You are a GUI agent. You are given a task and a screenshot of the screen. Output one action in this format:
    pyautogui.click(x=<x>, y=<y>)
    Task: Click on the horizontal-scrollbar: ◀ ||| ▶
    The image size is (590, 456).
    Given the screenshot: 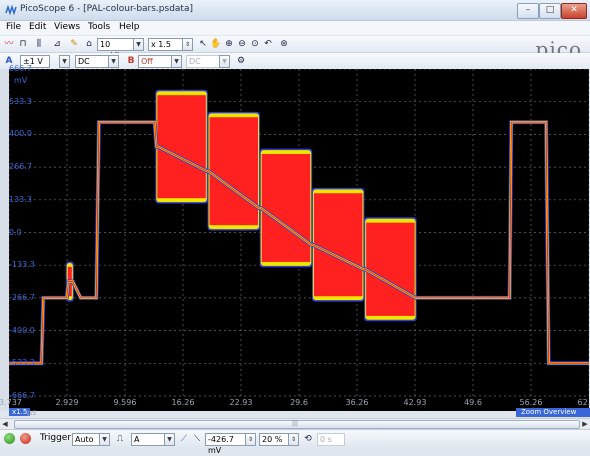 What is the action you would take?
    pyautogui.click(x=295, y=423)
    